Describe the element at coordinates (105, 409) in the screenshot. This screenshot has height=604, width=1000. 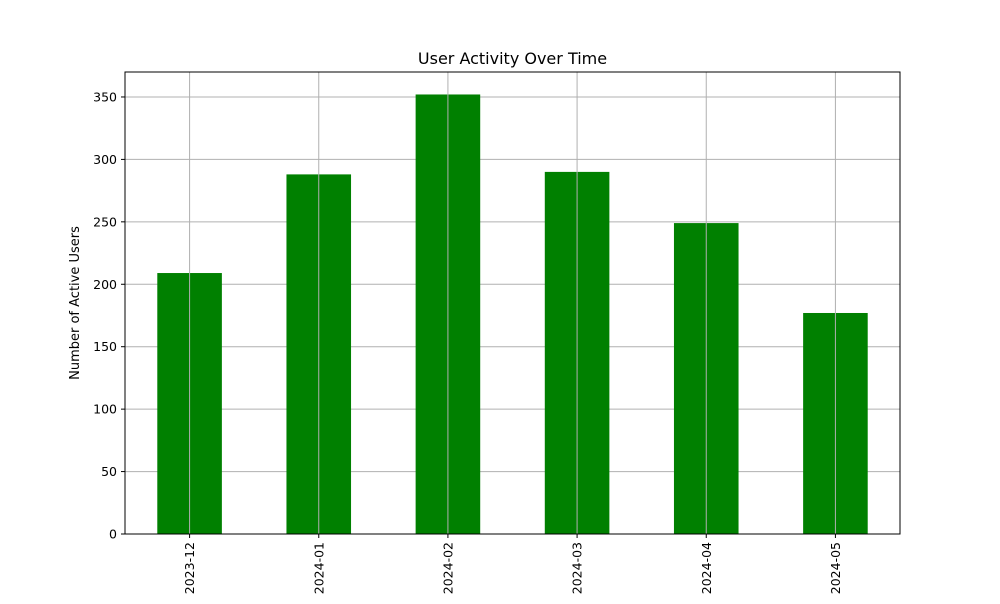
I see `y-tick-label: 100` at that location.